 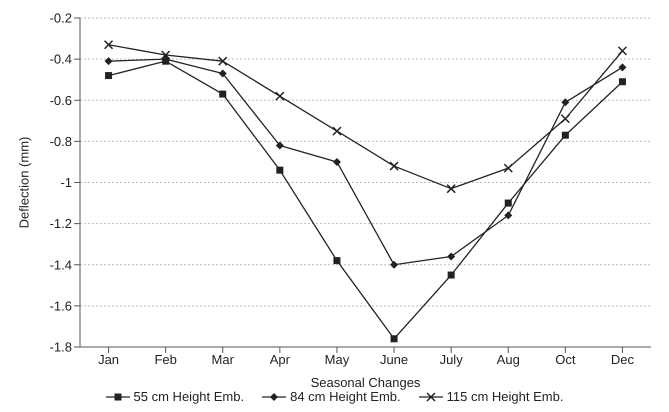 What do you see at coordinates (337, 360) in the screenshot?
I see `x-tick-label: May` at bounding box center [337, 360].